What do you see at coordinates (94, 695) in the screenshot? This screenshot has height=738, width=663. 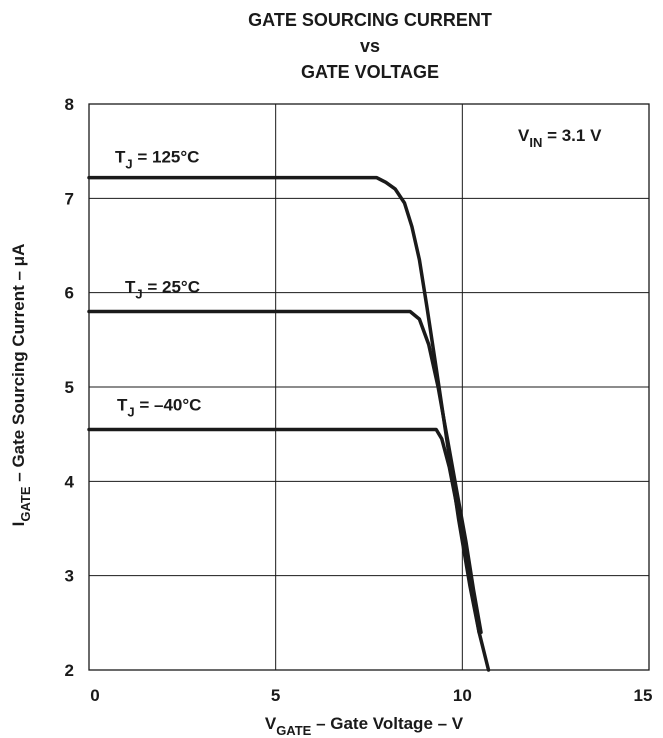 I see `x-tick-label: 0` at bounding box center [94, 695].